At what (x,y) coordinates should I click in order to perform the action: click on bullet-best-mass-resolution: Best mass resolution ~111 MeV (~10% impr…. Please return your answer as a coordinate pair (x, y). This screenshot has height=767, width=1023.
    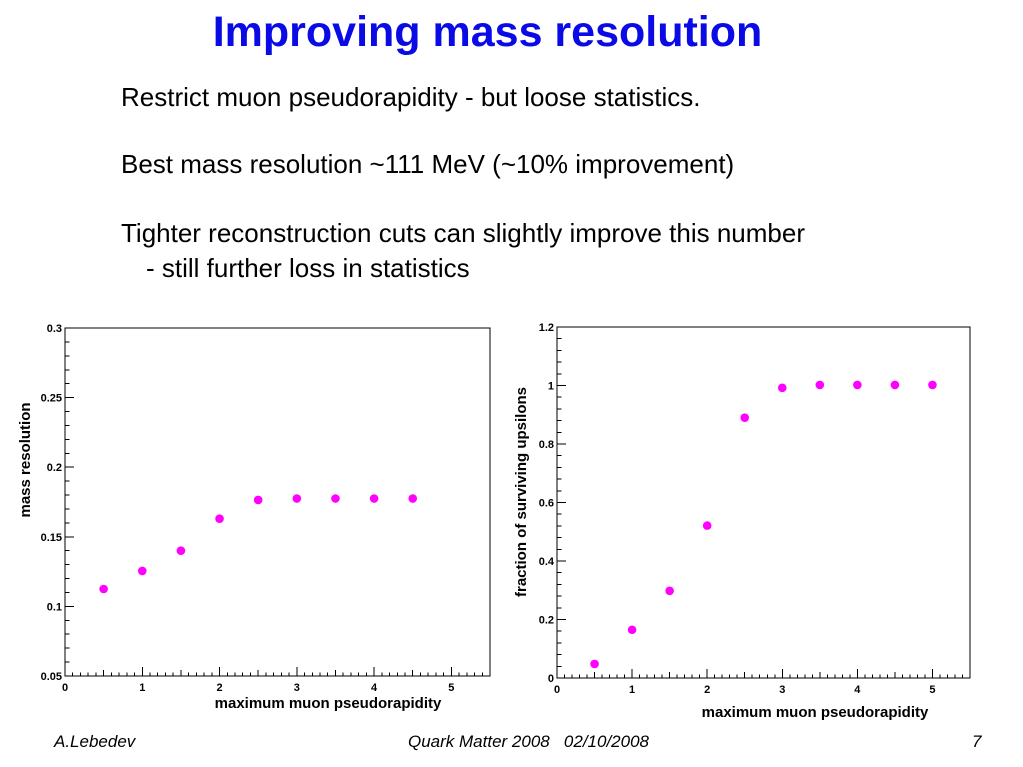
    Looking at the image, I should click on (428, 164).